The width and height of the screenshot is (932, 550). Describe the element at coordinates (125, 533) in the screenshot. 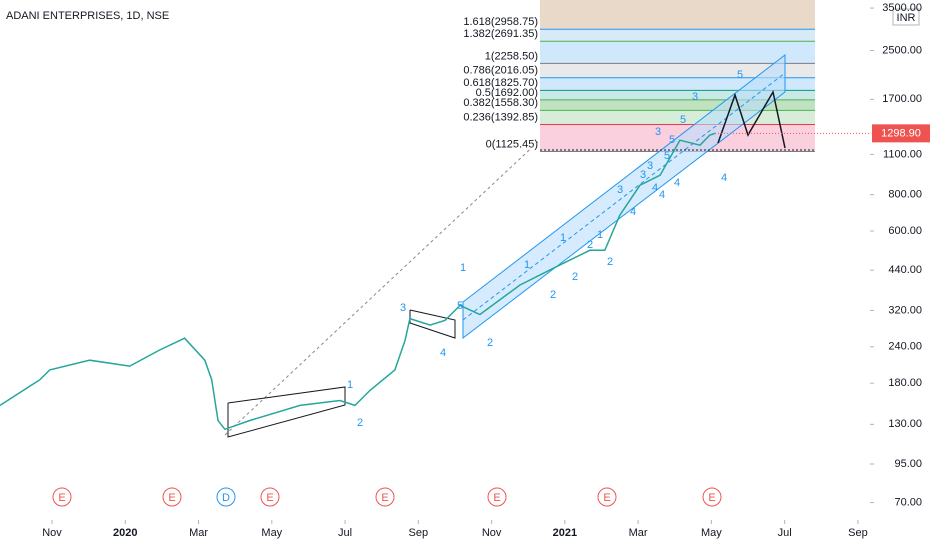

I see `x-tick-label: 2020` at that location.